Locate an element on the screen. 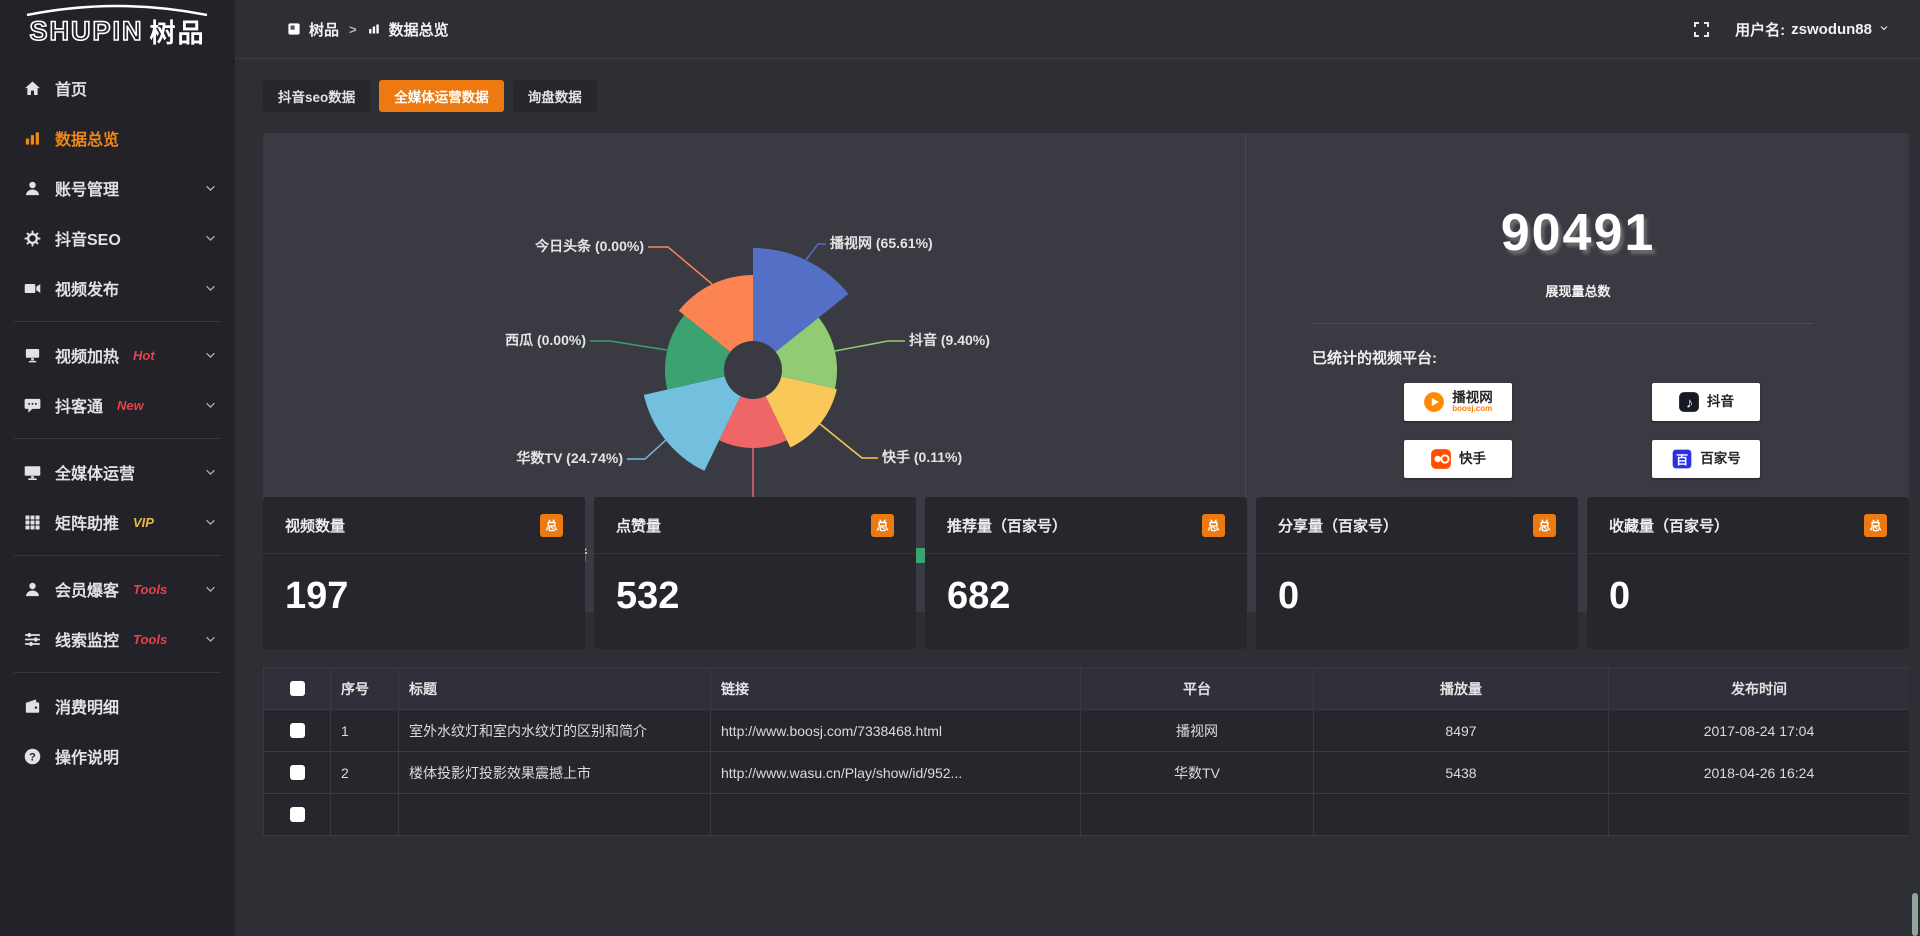 This screenshot has height=936, width=1920. sidebar-item: 矩阵助推 VIP is located at coordinates (117, 522).